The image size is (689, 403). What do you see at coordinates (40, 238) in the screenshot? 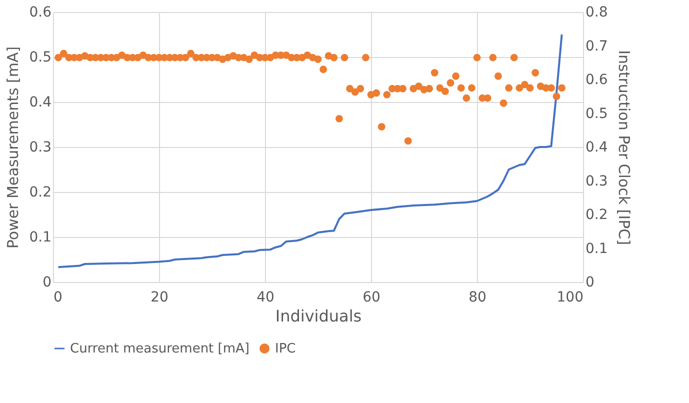
I see `y-tick-label: 0.1` at bounding box center [40, 238].